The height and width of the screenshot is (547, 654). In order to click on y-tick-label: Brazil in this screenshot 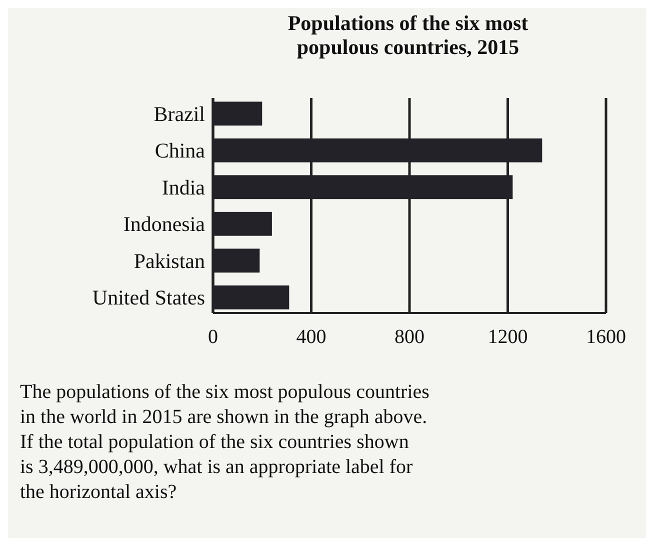, I will do `click(180, 114)`.